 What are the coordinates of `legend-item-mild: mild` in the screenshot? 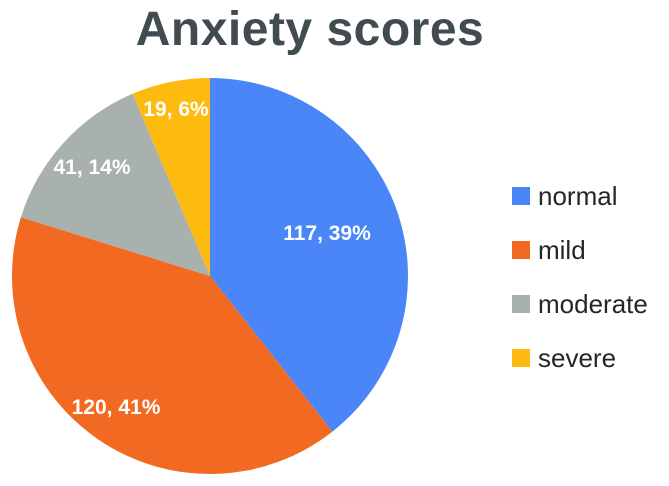 It's located at (580, 250).